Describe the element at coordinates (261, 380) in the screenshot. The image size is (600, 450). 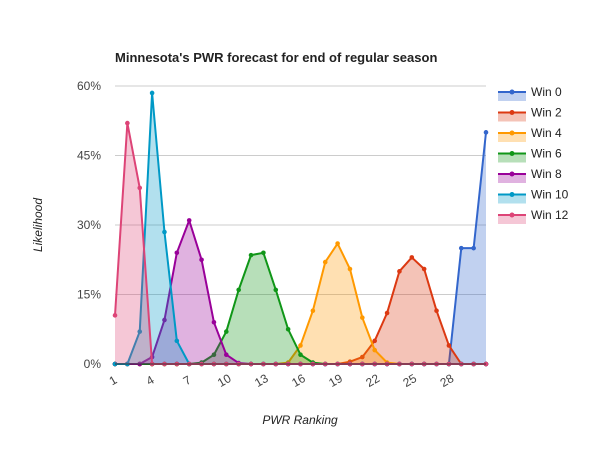
I see `x-tick-label: 13` at that location.